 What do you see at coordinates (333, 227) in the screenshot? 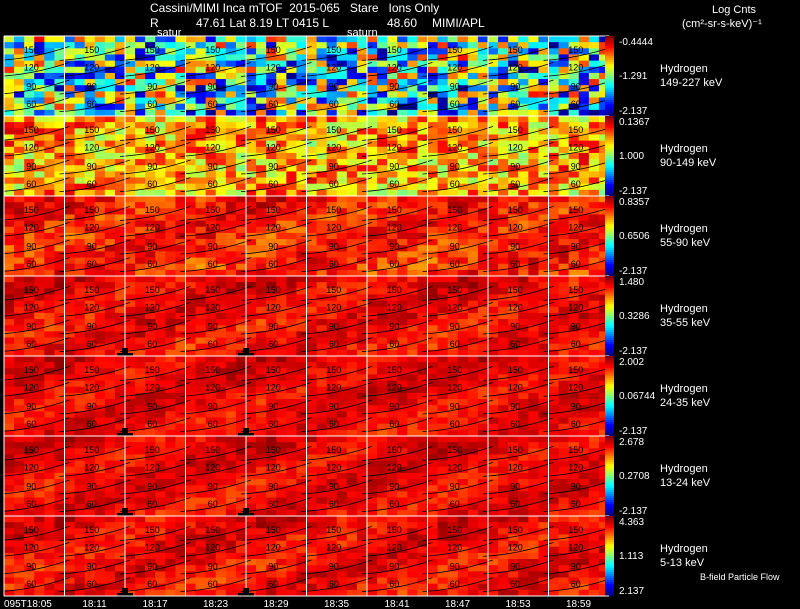
I see `contour-label: 120` at bounding box center [333, 227].